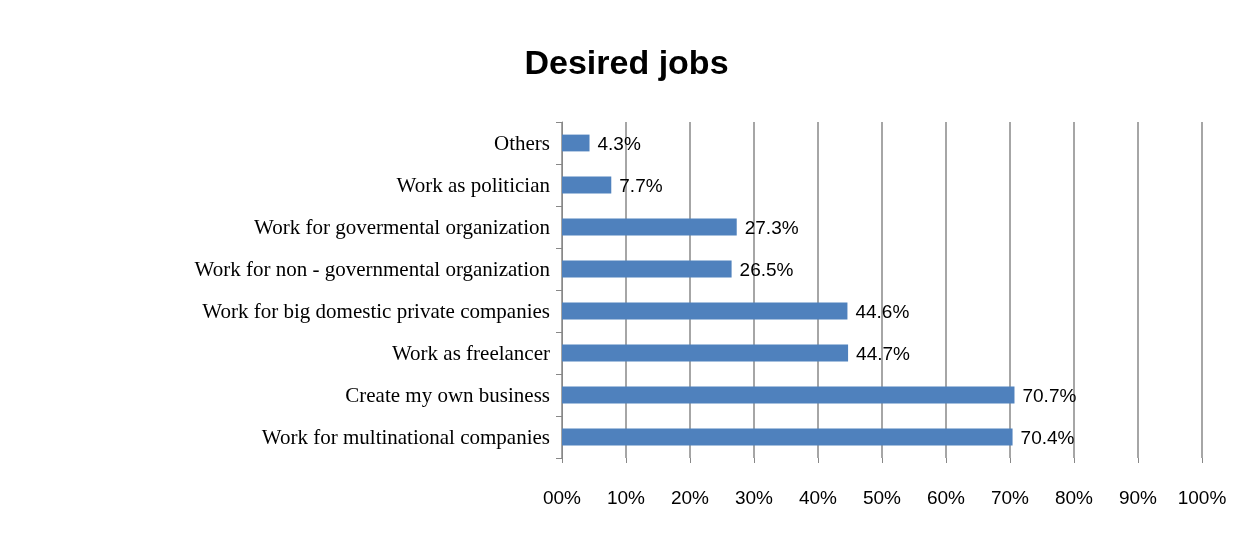 The height and width of the screenshot is (535, 1253). What do you see at coordinates (882, 497) in the screenshot?
I see `x-tick-label: 50%` at bounding box center [882, 497].